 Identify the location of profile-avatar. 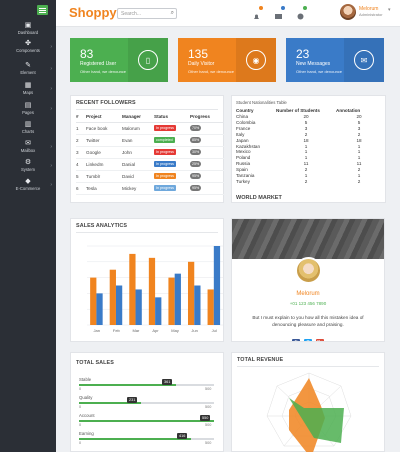
(308, 270).